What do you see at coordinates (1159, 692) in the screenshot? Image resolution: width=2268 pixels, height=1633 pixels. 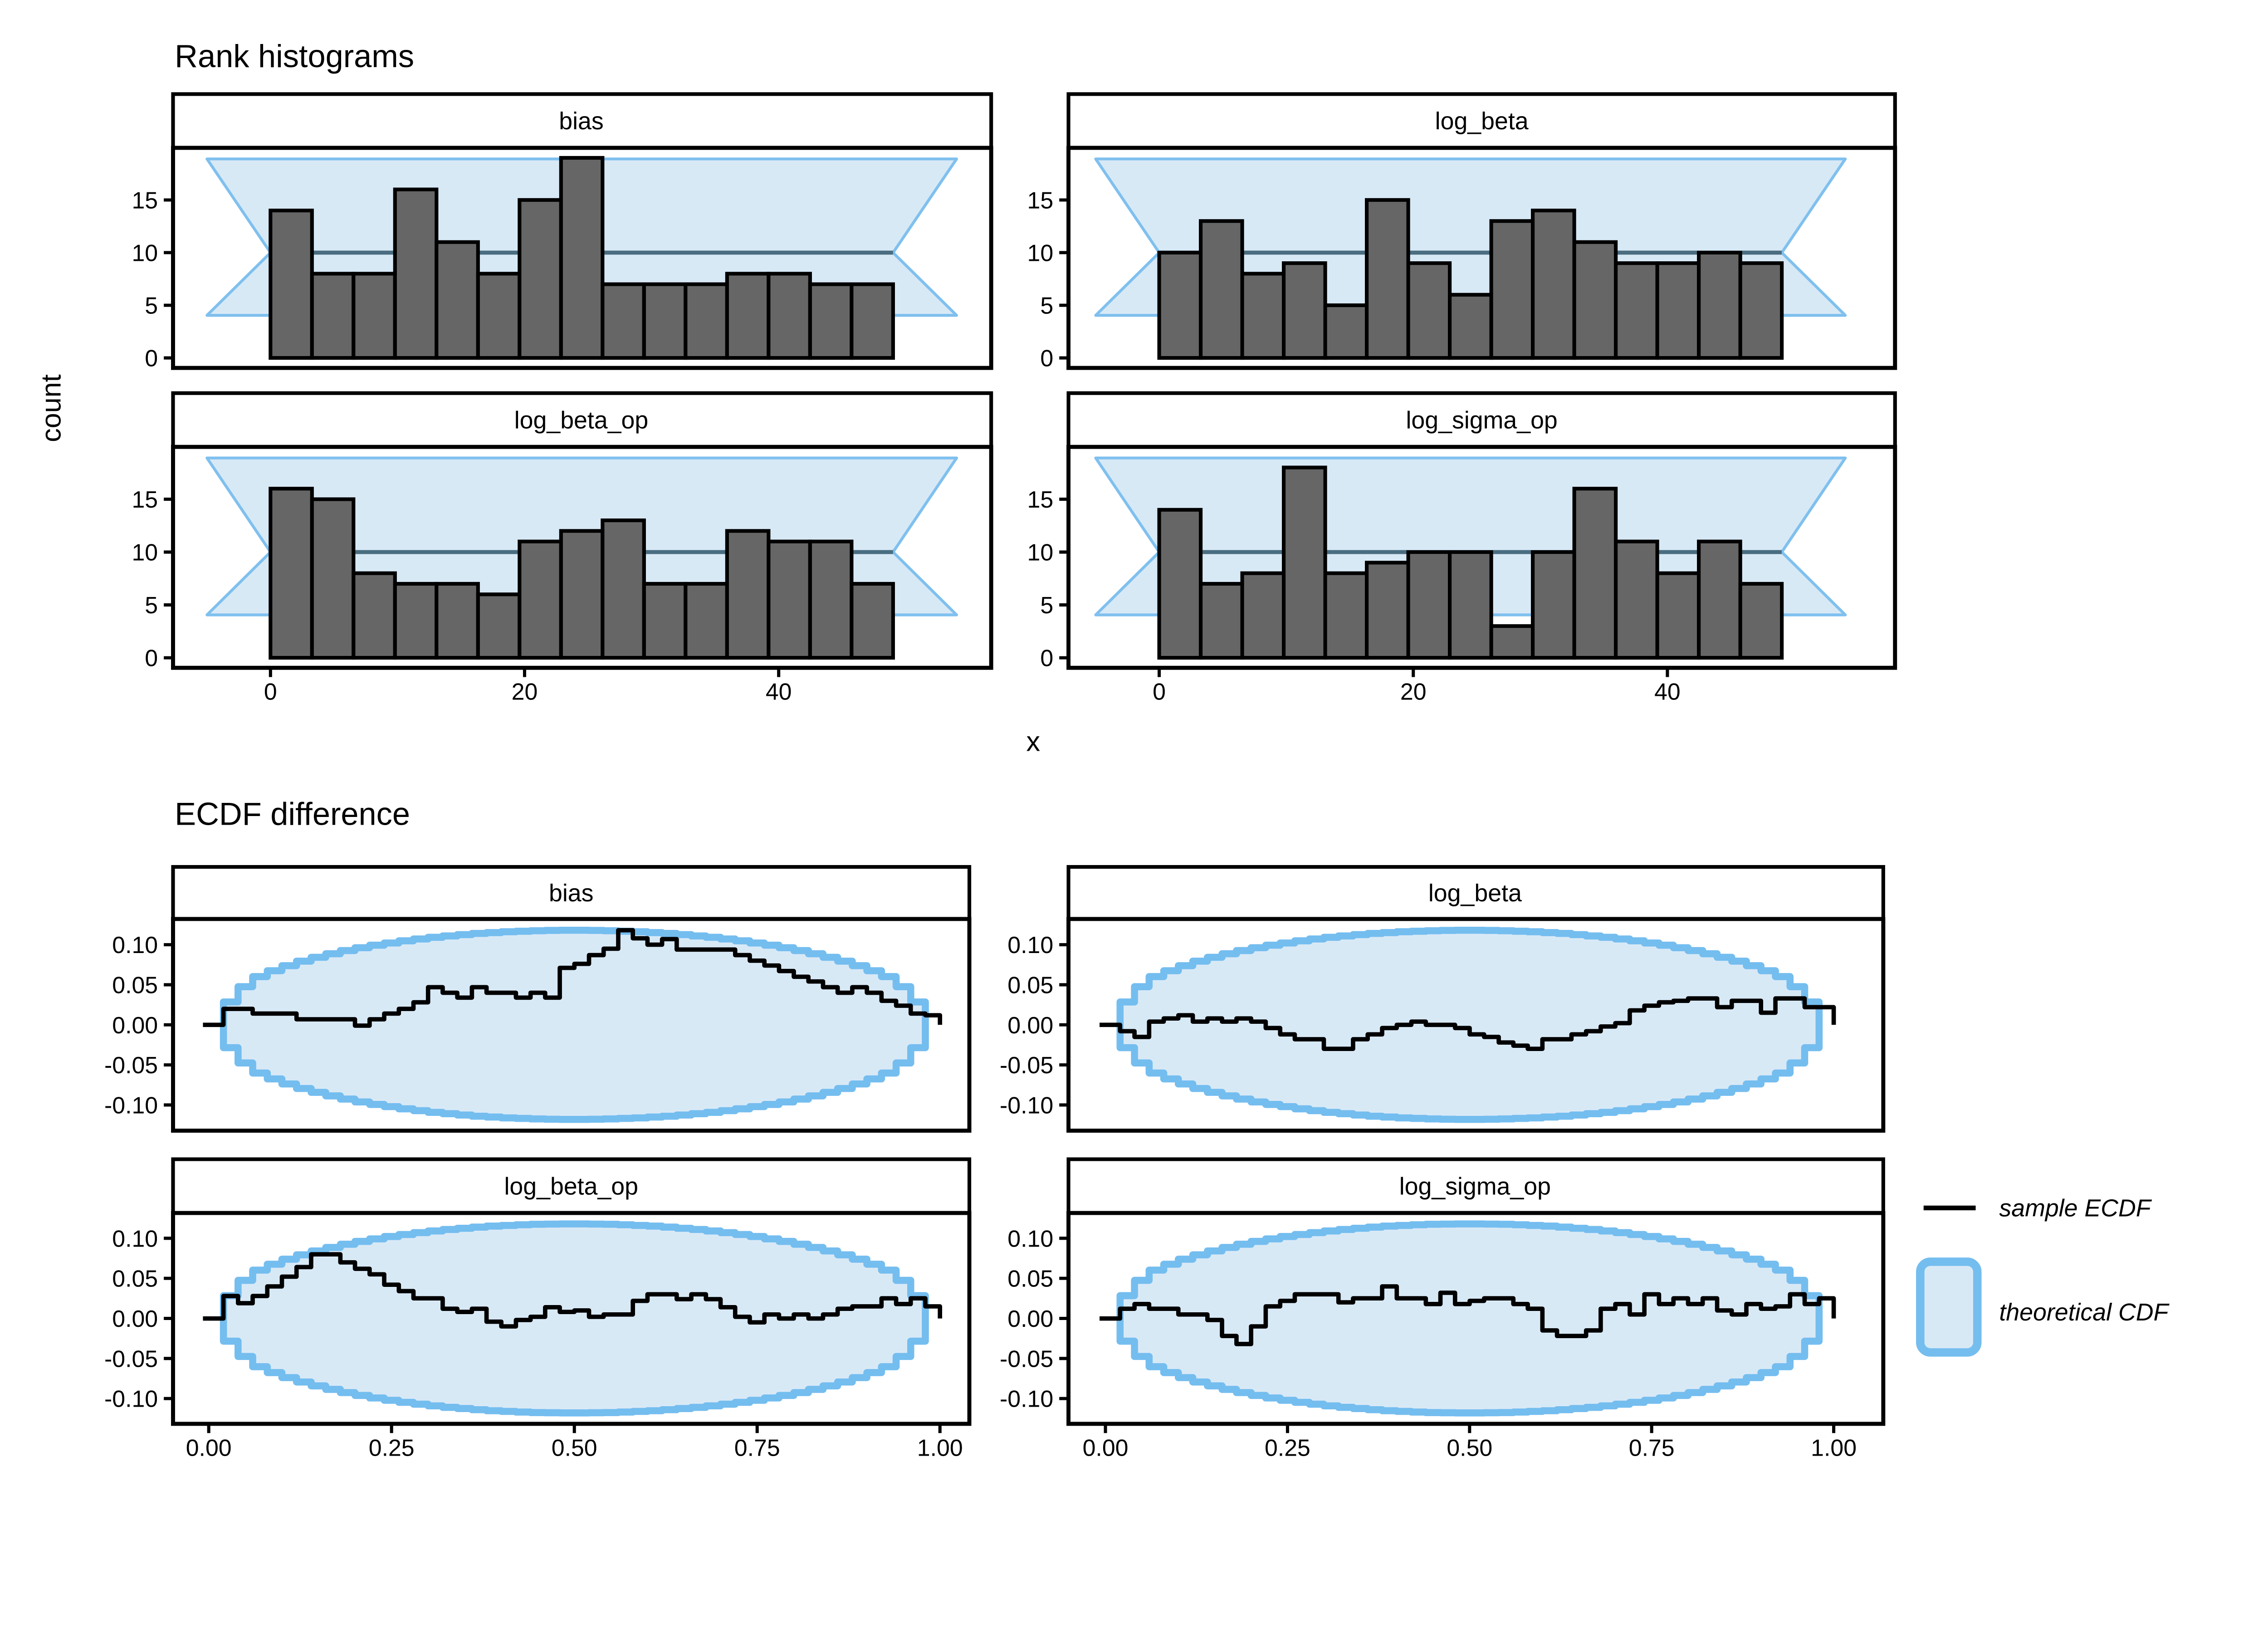 I see `x-tick-label: 0` at bounding box center [1159, 692].